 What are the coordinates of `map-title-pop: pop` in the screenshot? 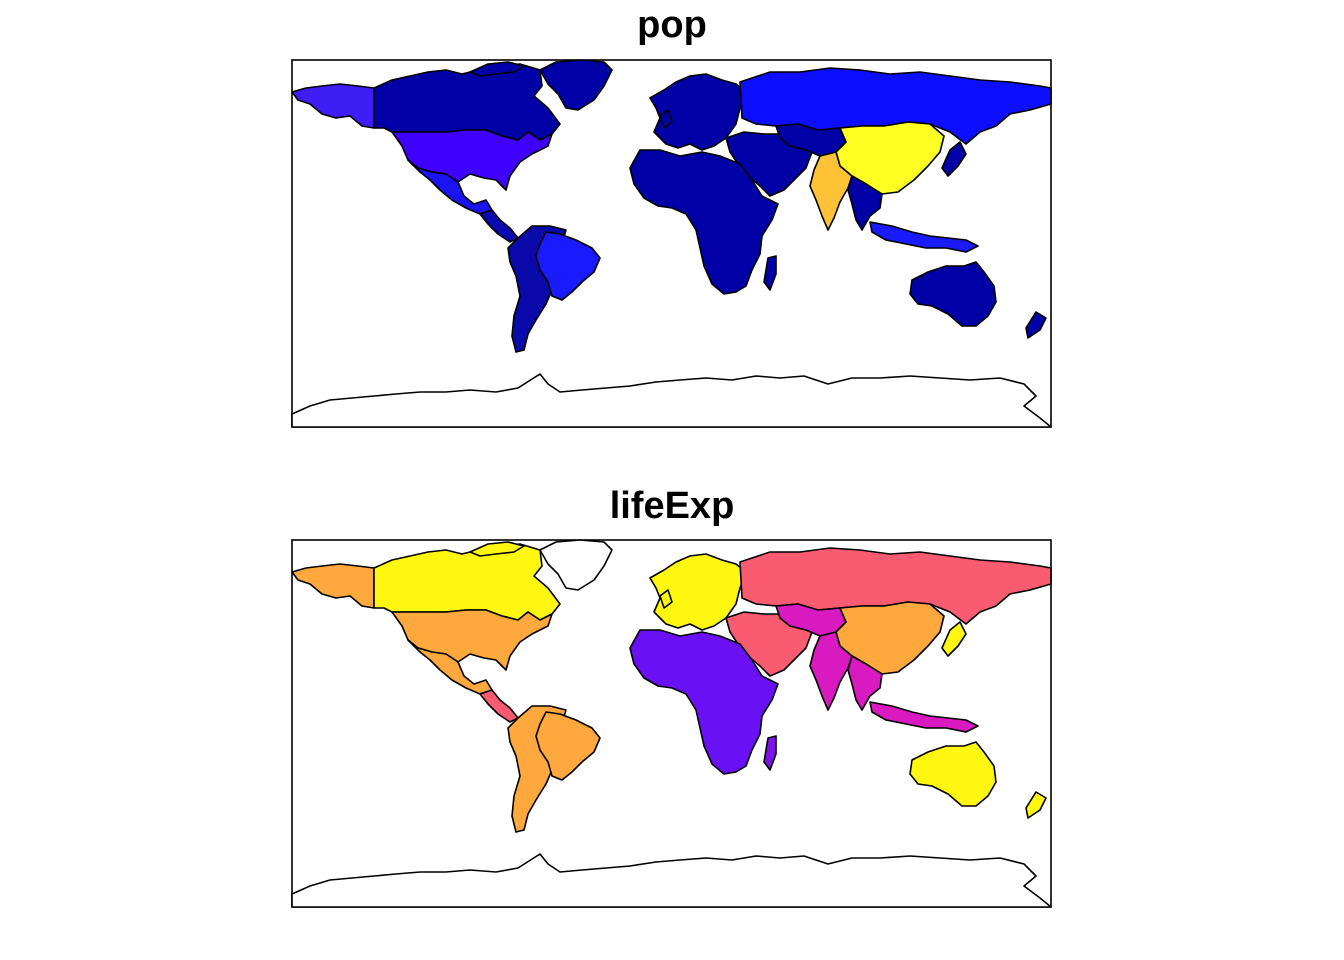 It's located at (672, 25).